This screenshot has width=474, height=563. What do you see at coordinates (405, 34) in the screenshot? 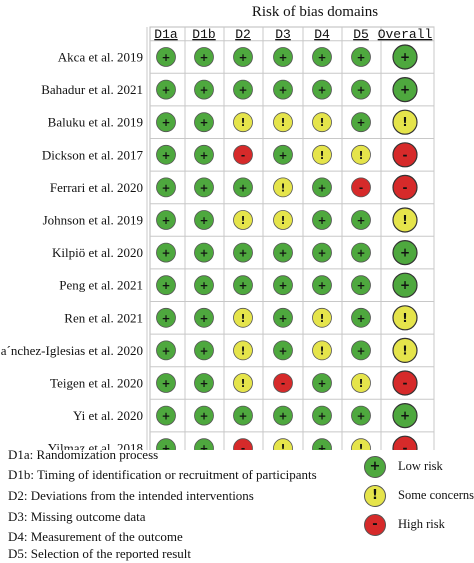
I see `domain-header-overall: Overall` at bounding box center [405, 34].